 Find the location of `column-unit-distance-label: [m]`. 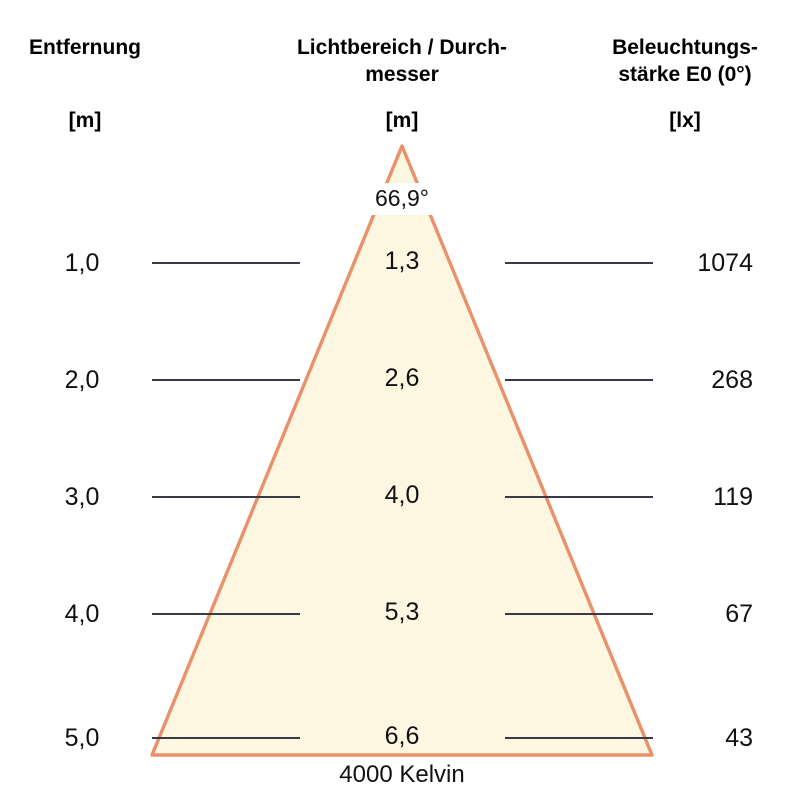

column-unit-distance-label: [m] is located at coordinates (85, 120).